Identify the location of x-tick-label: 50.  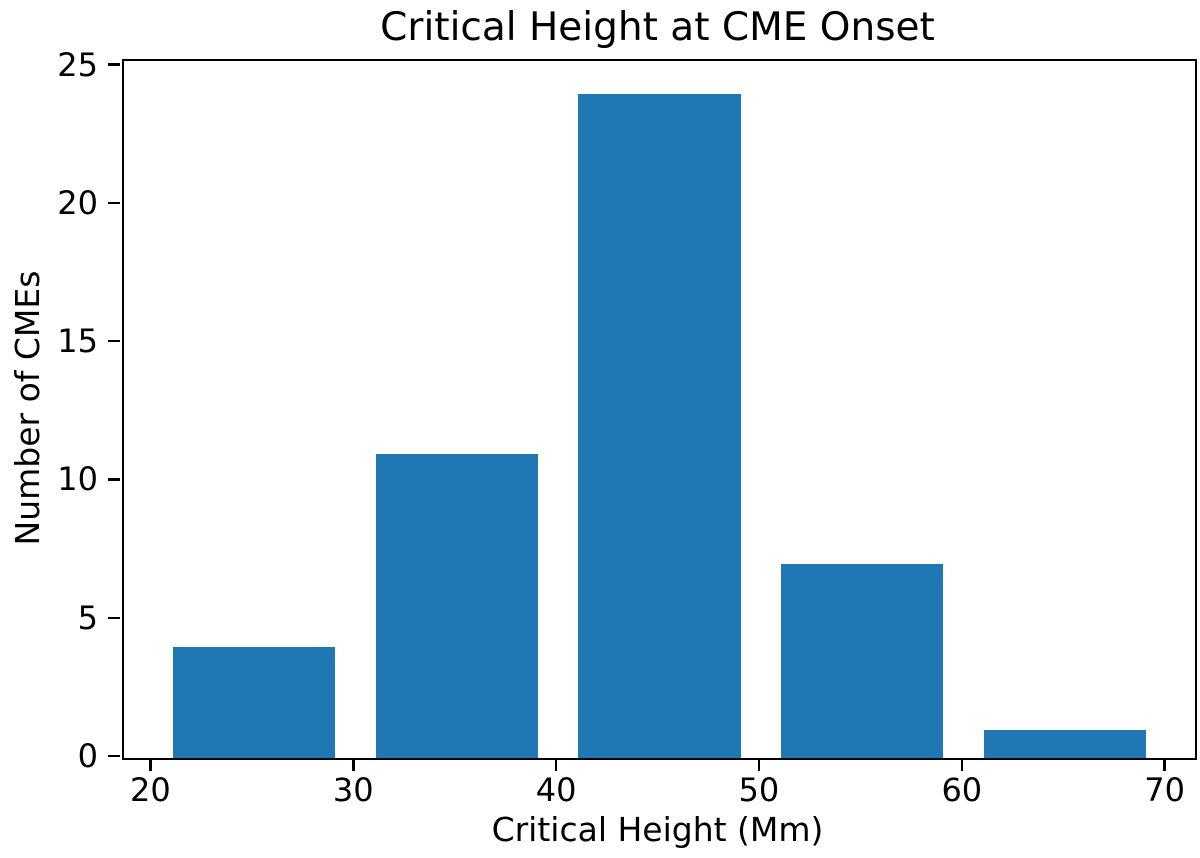
(759, 790).